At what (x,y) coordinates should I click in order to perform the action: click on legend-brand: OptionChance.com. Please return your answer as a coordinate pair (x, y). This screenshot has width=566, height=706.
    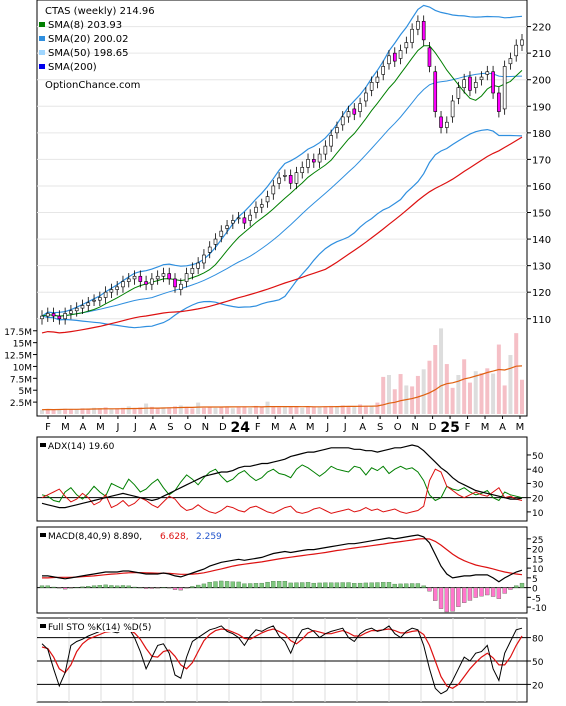
    Looking at the image, I should click on (92, 85).